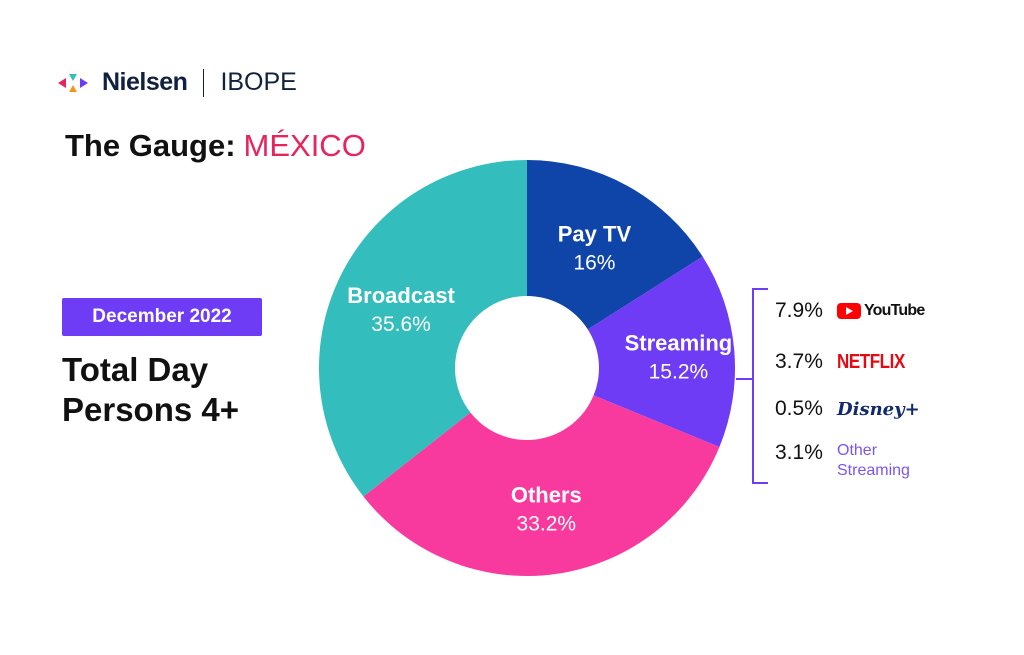  I want to click on slice-others, so click(541, 485).